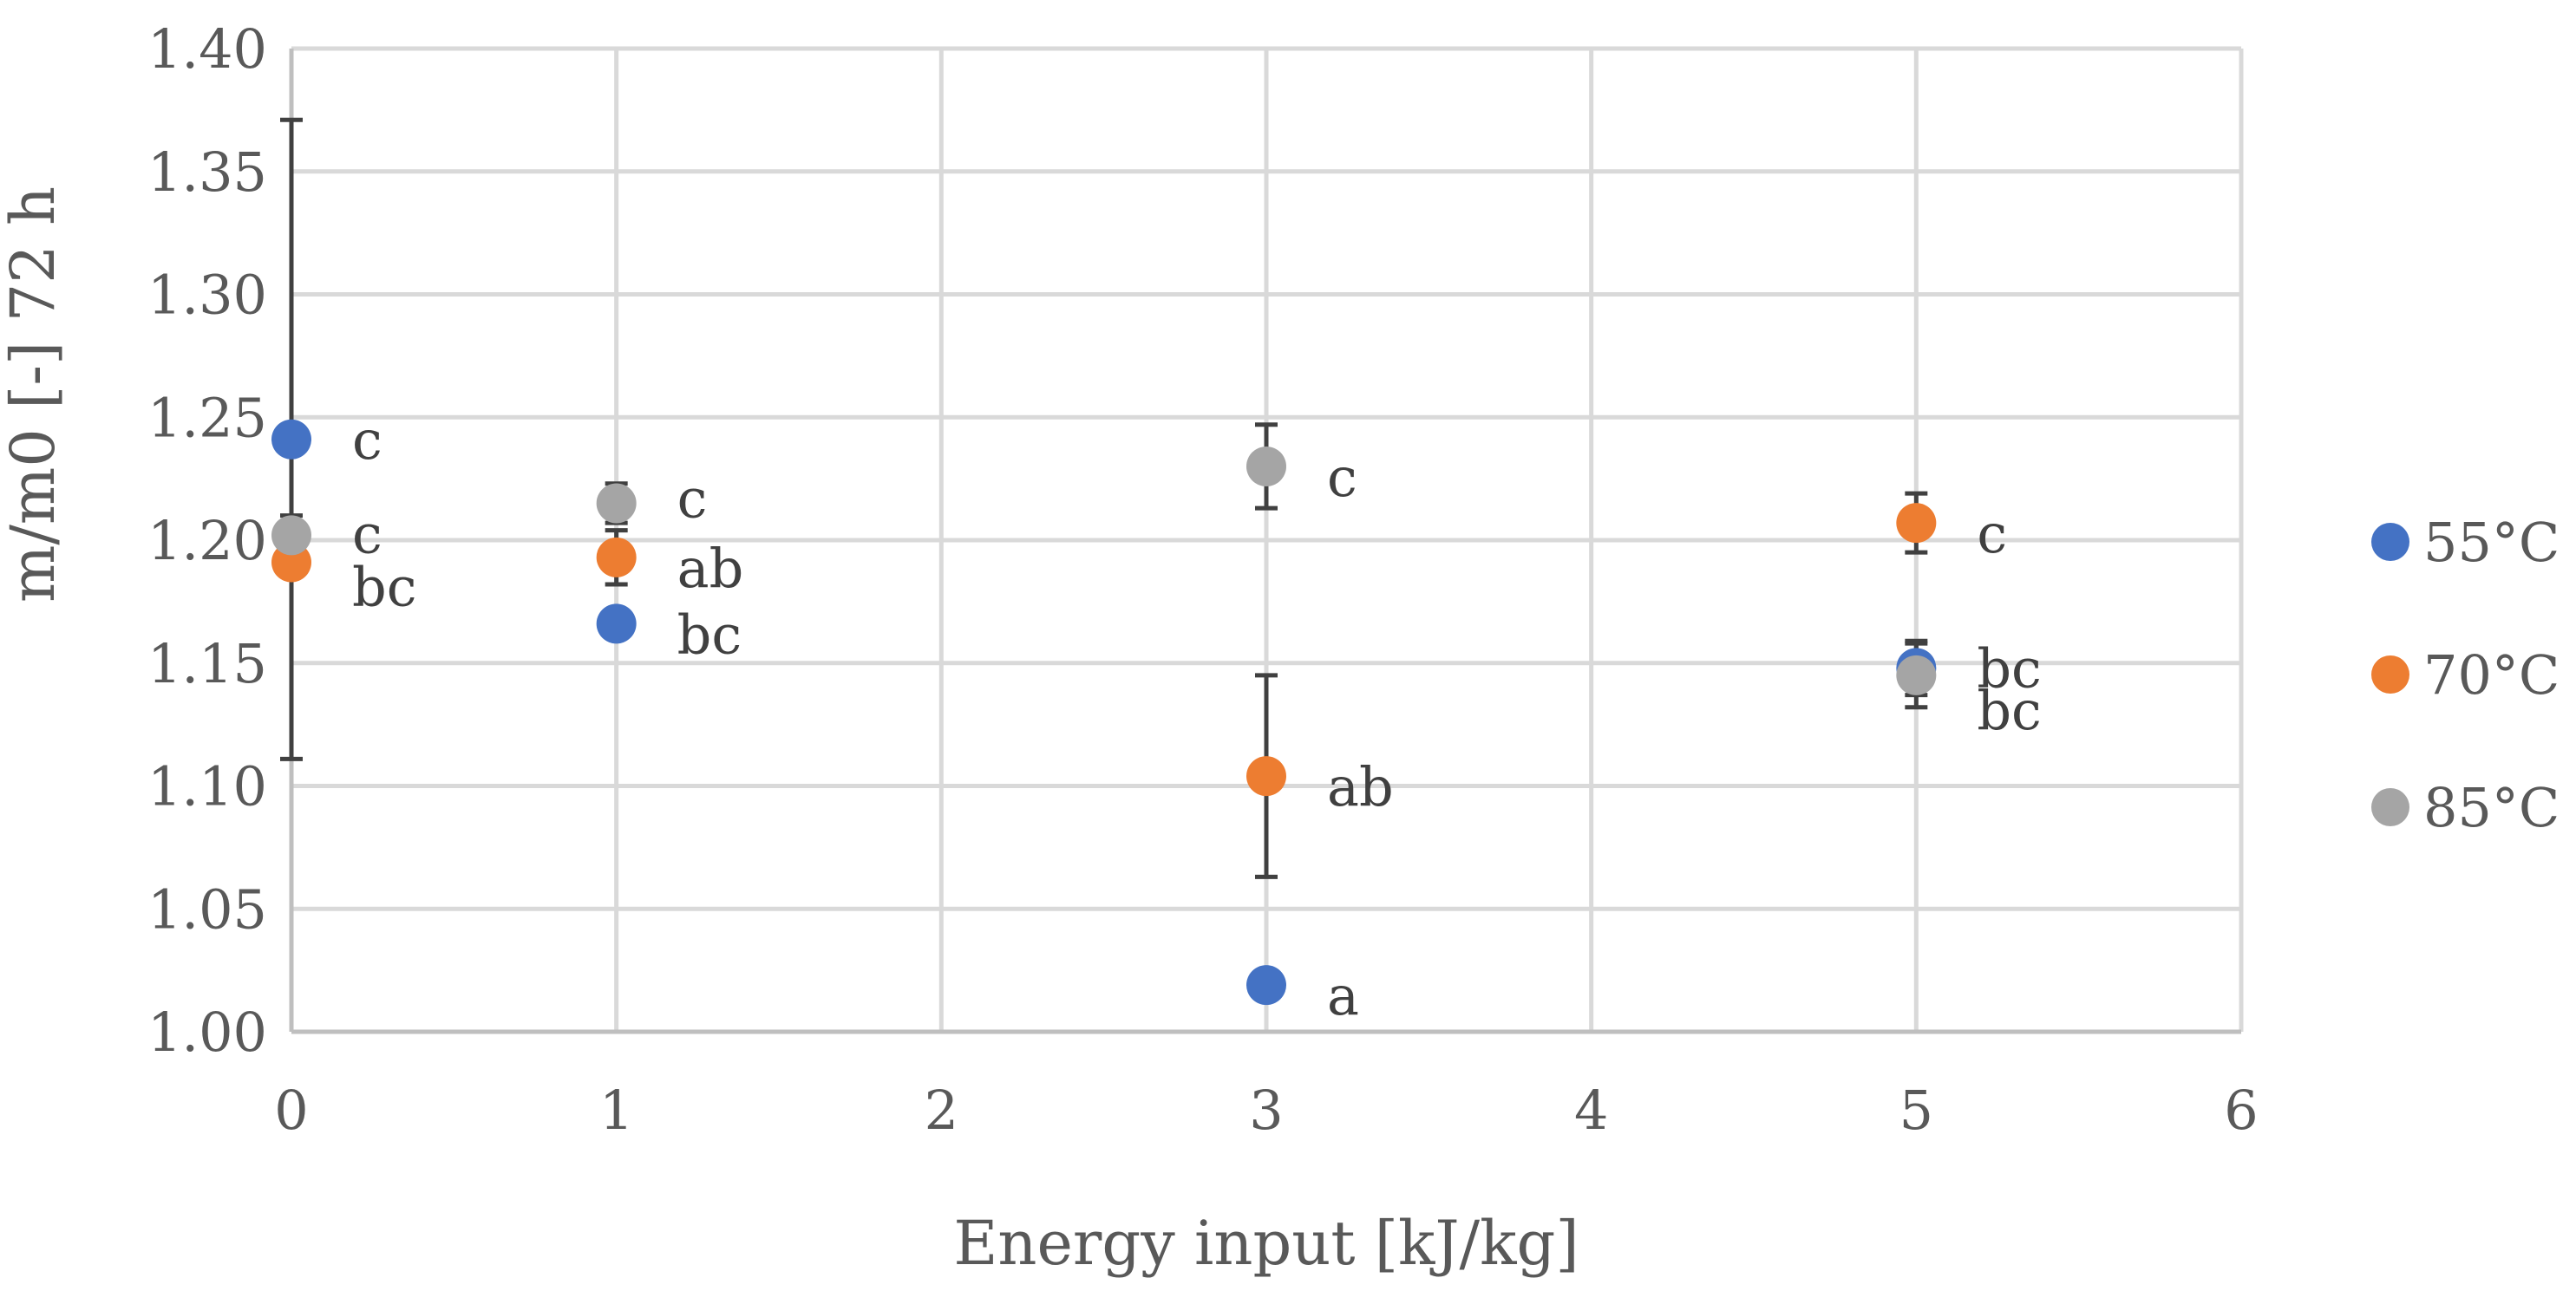  What do you see at coordinates (941, 1110) in the screenshot?
I see `x-tick-label: 2` at bounding box center [941, 1110].